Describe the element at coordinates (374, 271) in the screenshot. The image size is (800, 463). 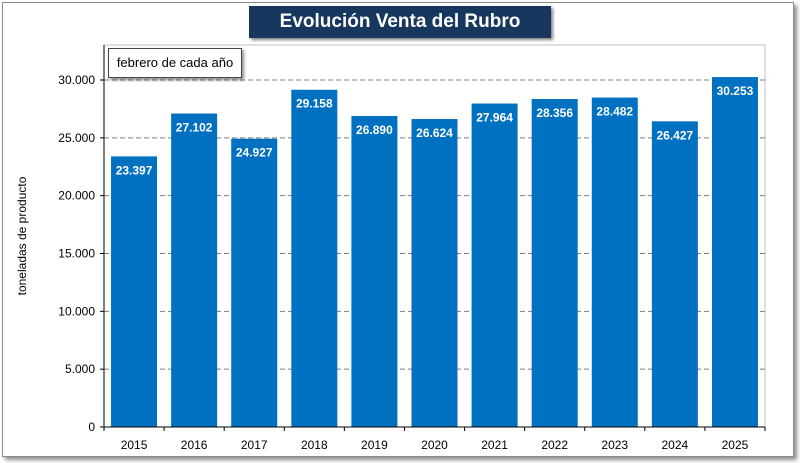
I see `bar-2019` at that location.